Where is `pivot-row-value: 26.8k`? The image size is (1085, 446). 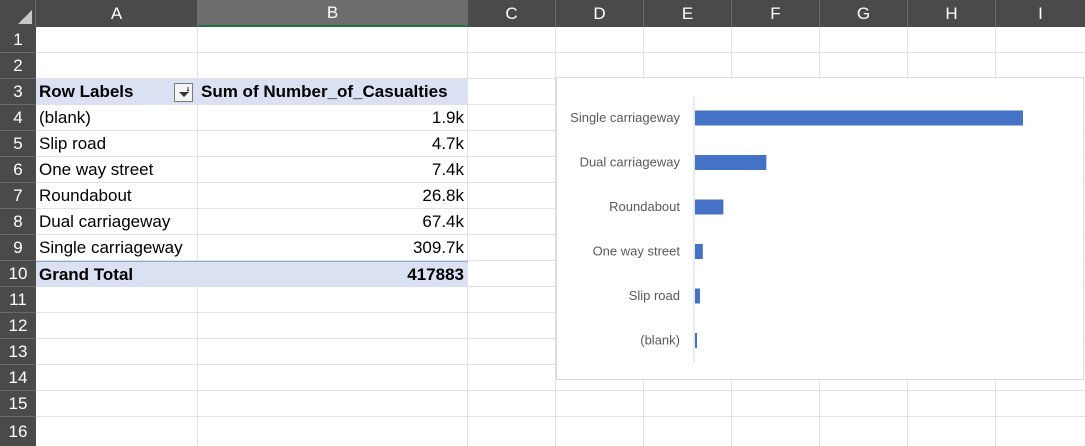 pivot-row-value: 26.8k is located at coordinates (443, 195).